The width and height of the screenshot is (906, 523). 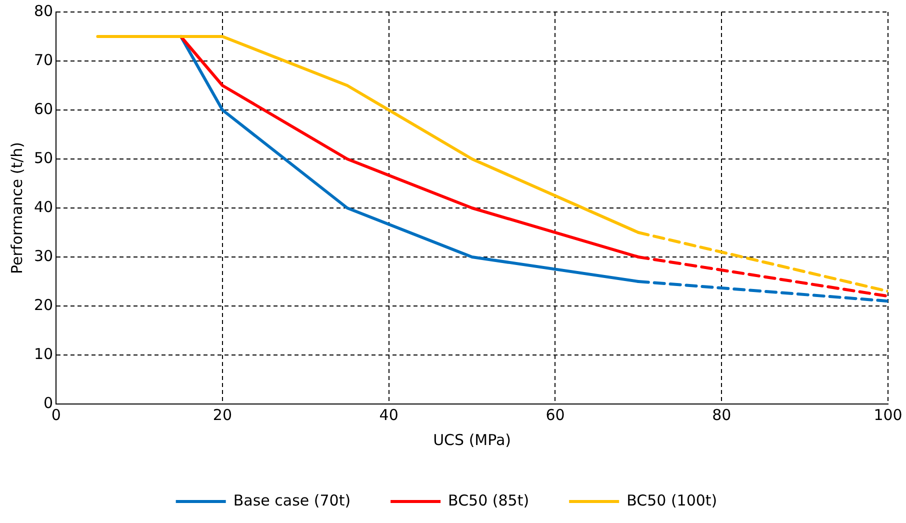 I want to click on y-tick-label: 80, so click(x=44, y=11).